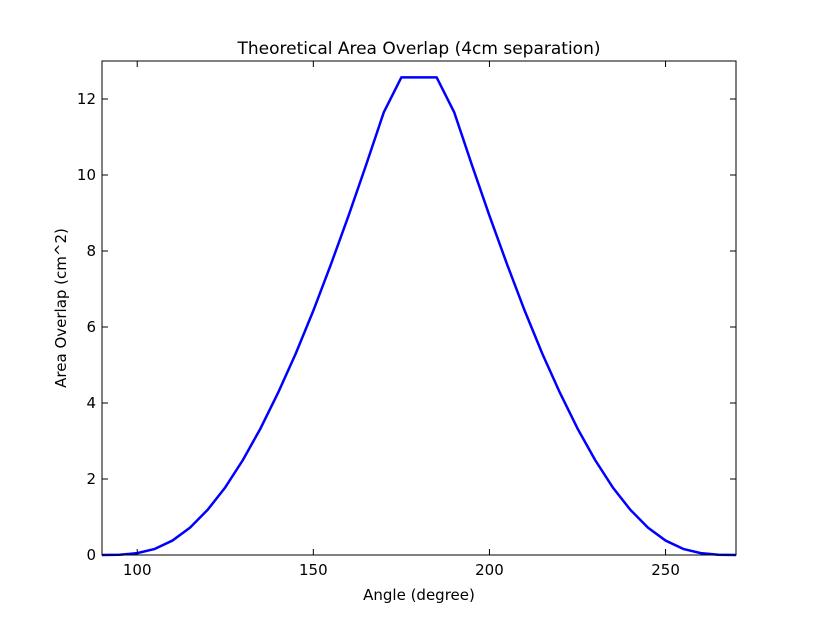 Image resolution: width=817 pixels, height=617 pixels. I want to click on x-tick-label: 250, so click(665, 570).